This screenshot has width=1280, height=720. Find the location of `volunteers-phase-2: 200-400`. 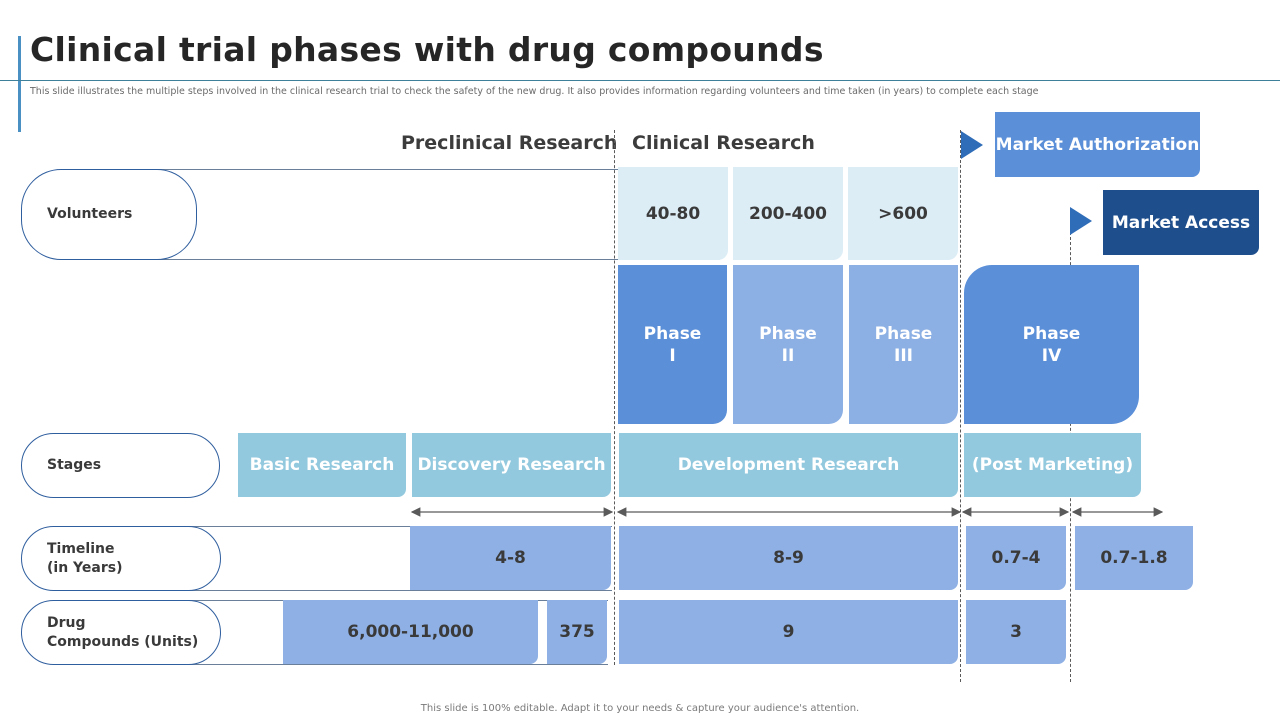

volunteers-phase-2: 200-400 is located at coordinates (788, 213).